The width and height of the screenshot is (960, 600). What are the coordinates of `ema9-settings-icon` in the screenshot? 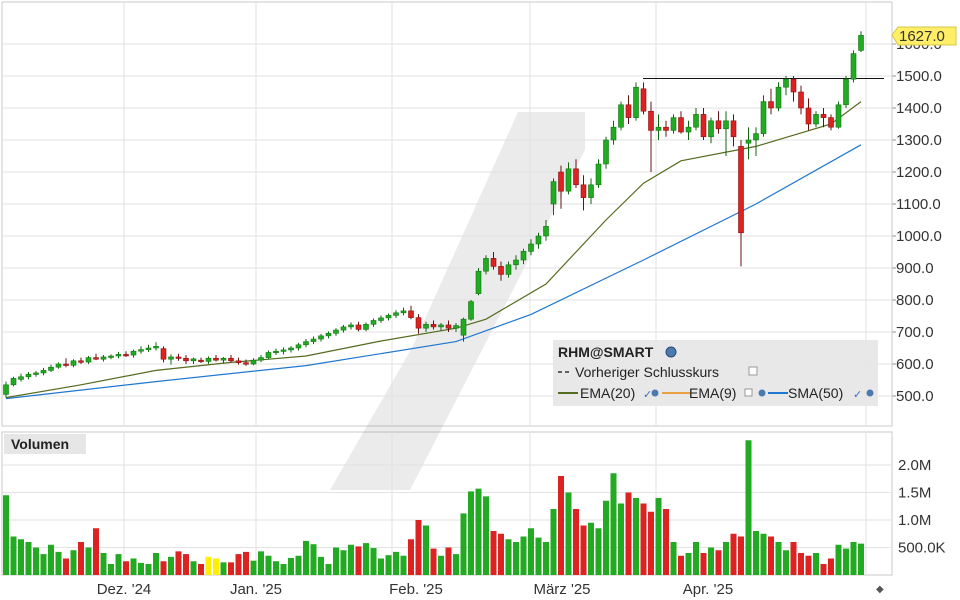 It's located at (762, 393).